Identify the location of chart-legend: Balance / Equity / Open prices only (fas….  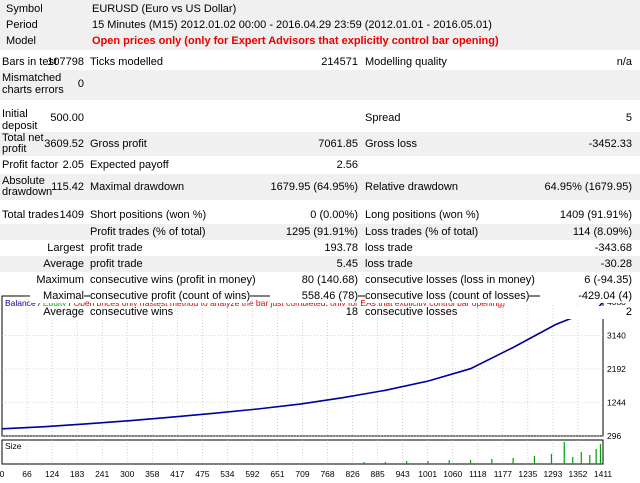
(255, 303).